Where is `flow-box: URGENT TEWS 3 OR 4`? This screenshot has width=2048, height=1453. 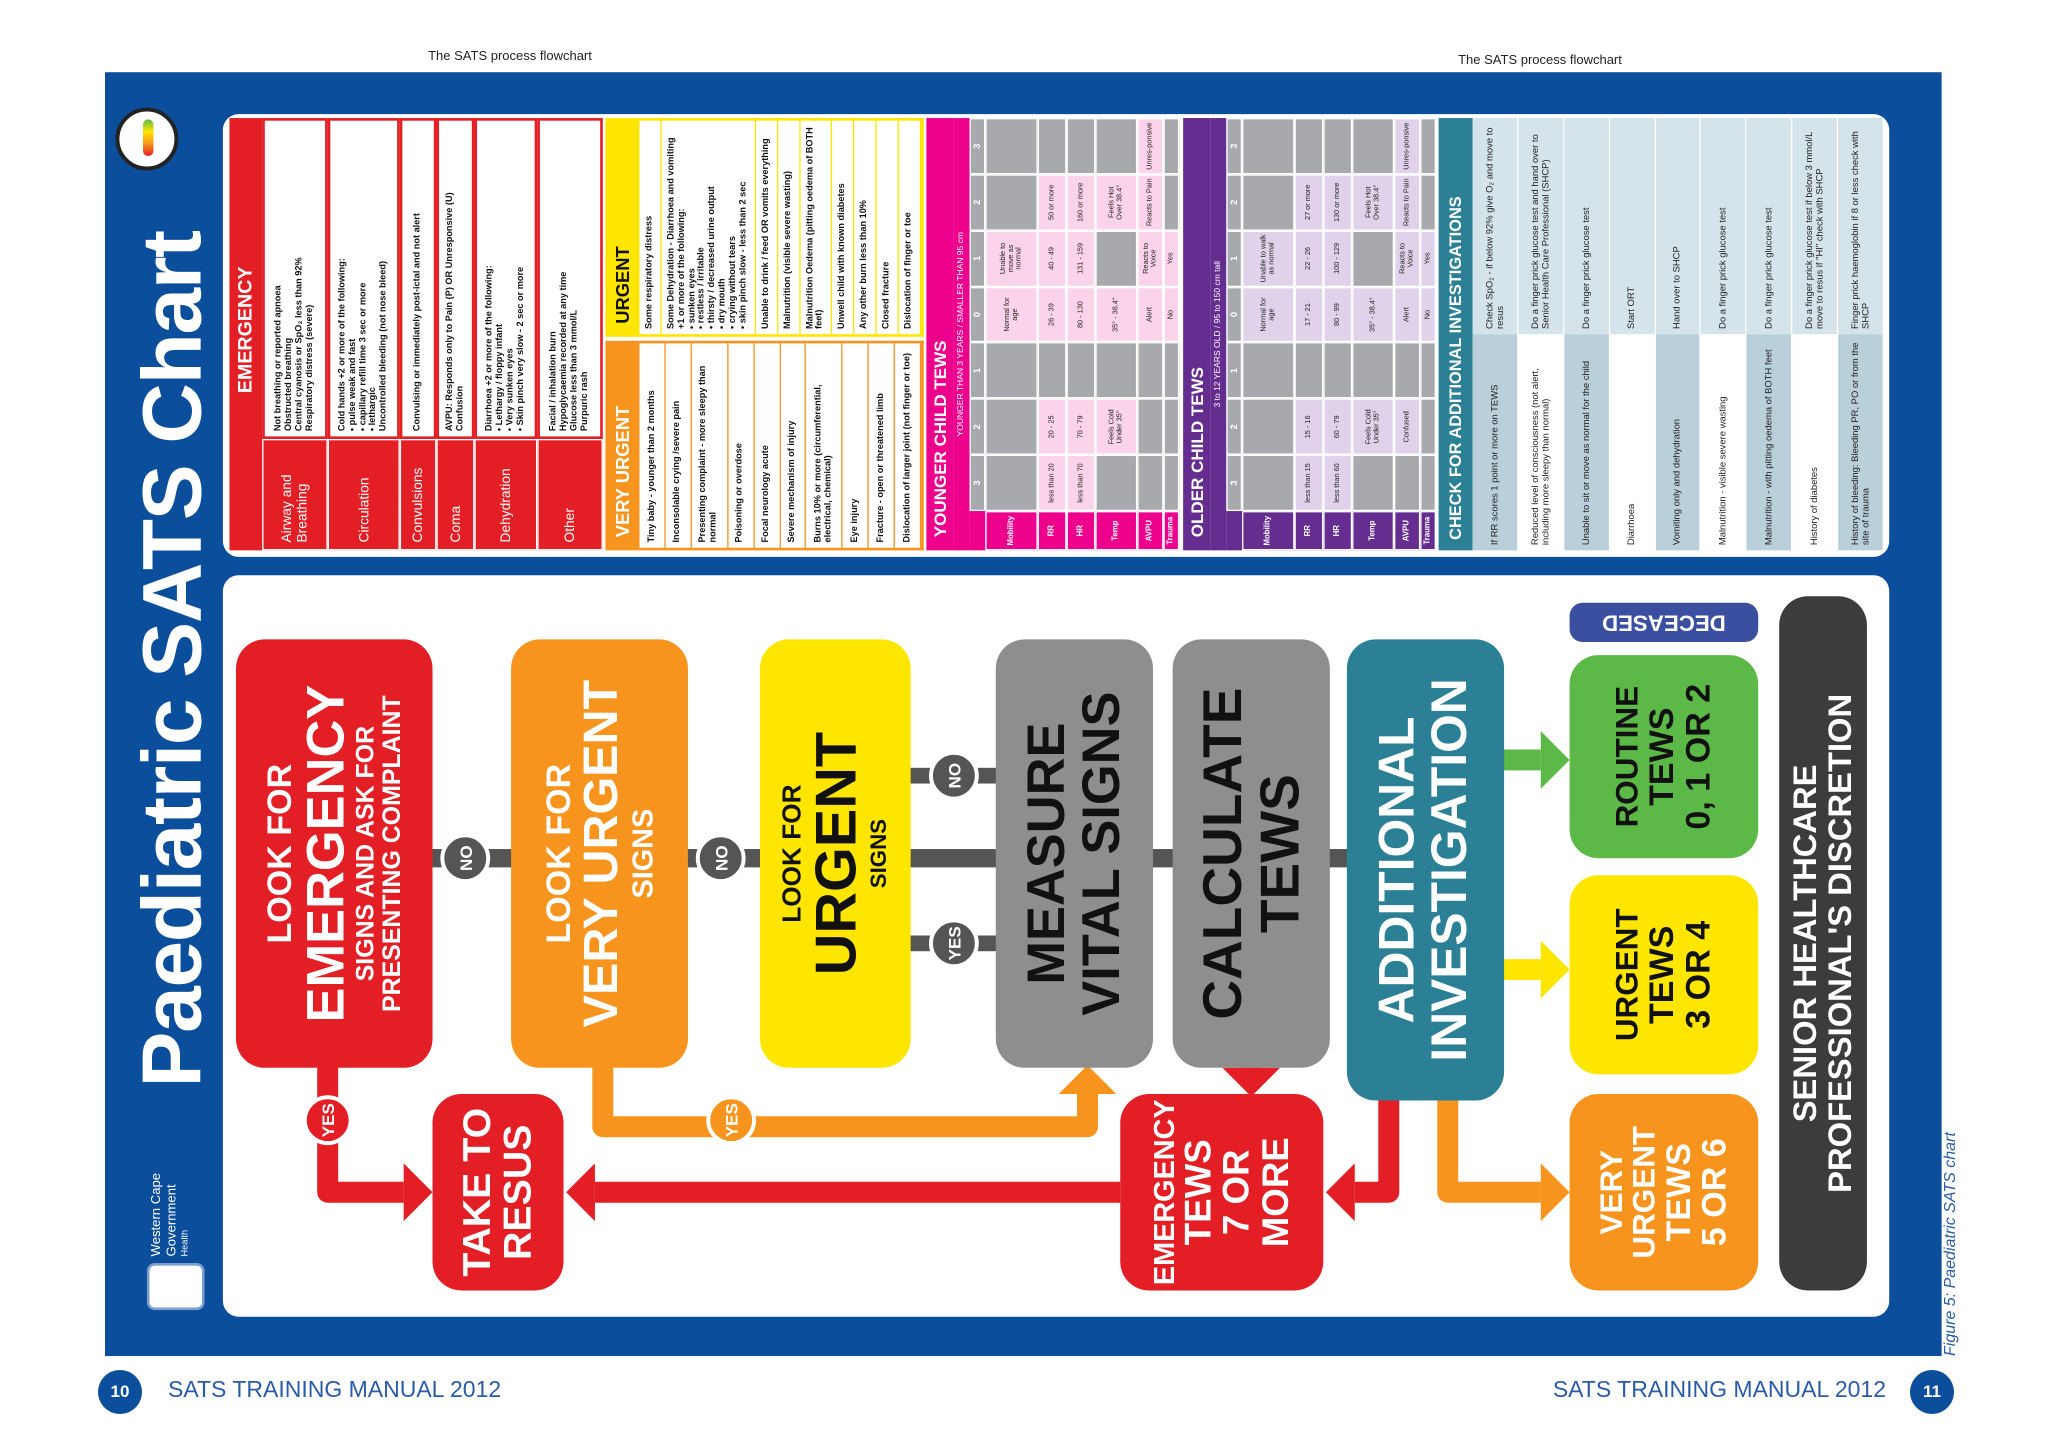 flow-box: URGENT TEWS 3 OR 4 is located at coordinates (1664, 975).